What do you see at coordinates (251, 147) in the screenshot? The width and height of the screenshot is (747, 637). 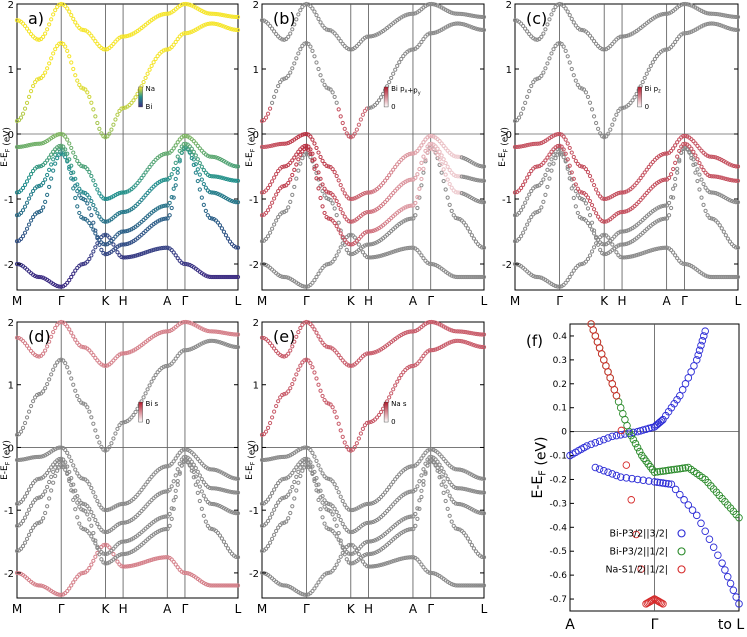 I see `panel-b-ylabel: E-EF (eV)` at bounding box center [251, 147].